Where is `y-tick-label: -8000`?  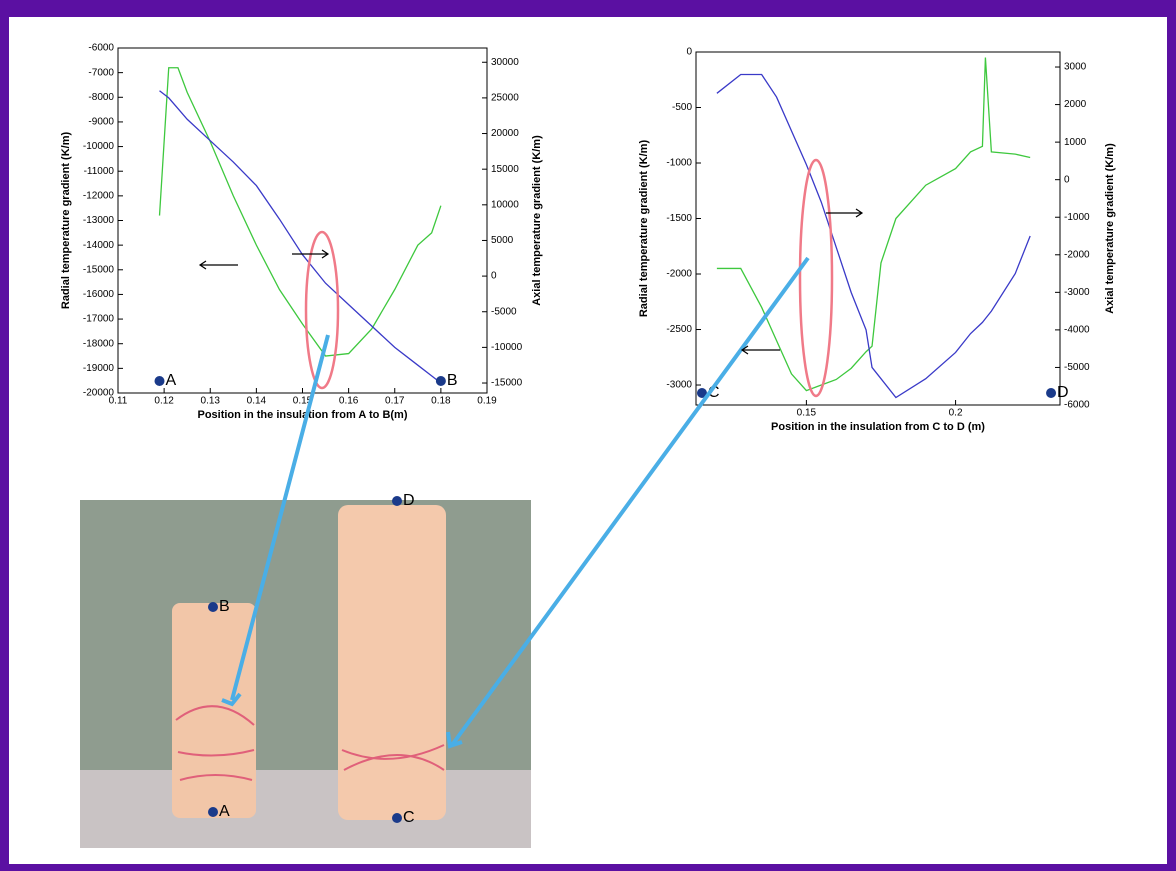 y-tick-label: -8000 is located at coordinates (101, 97).